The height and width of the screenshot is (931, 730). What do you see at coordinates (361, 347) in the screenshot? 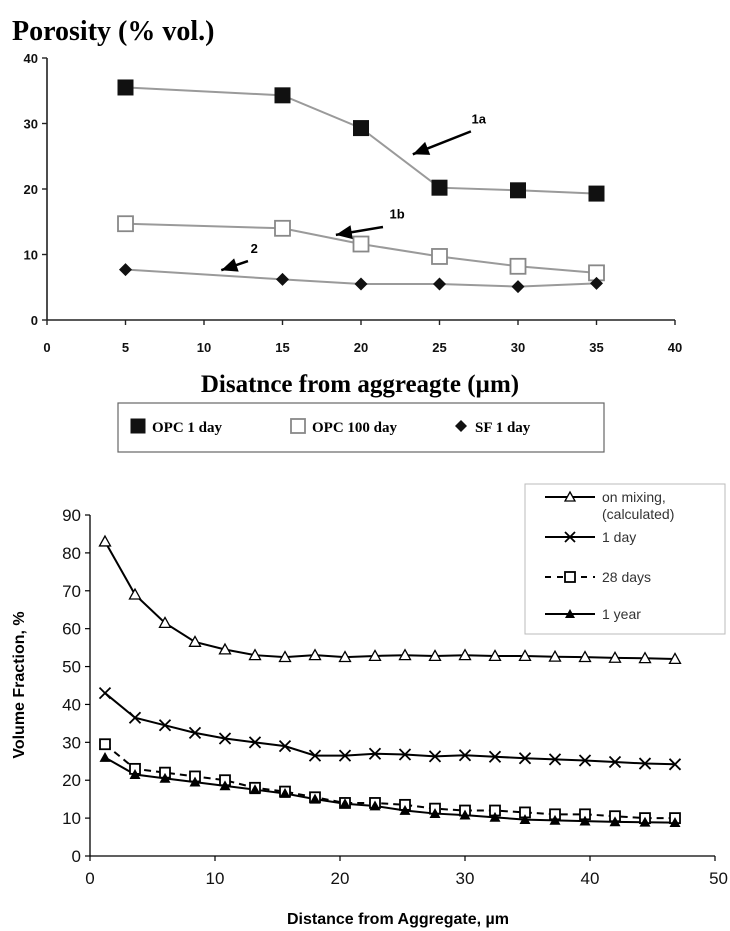
I see `porosity-x-tick-label: 20` at bounding box center [361, 347].